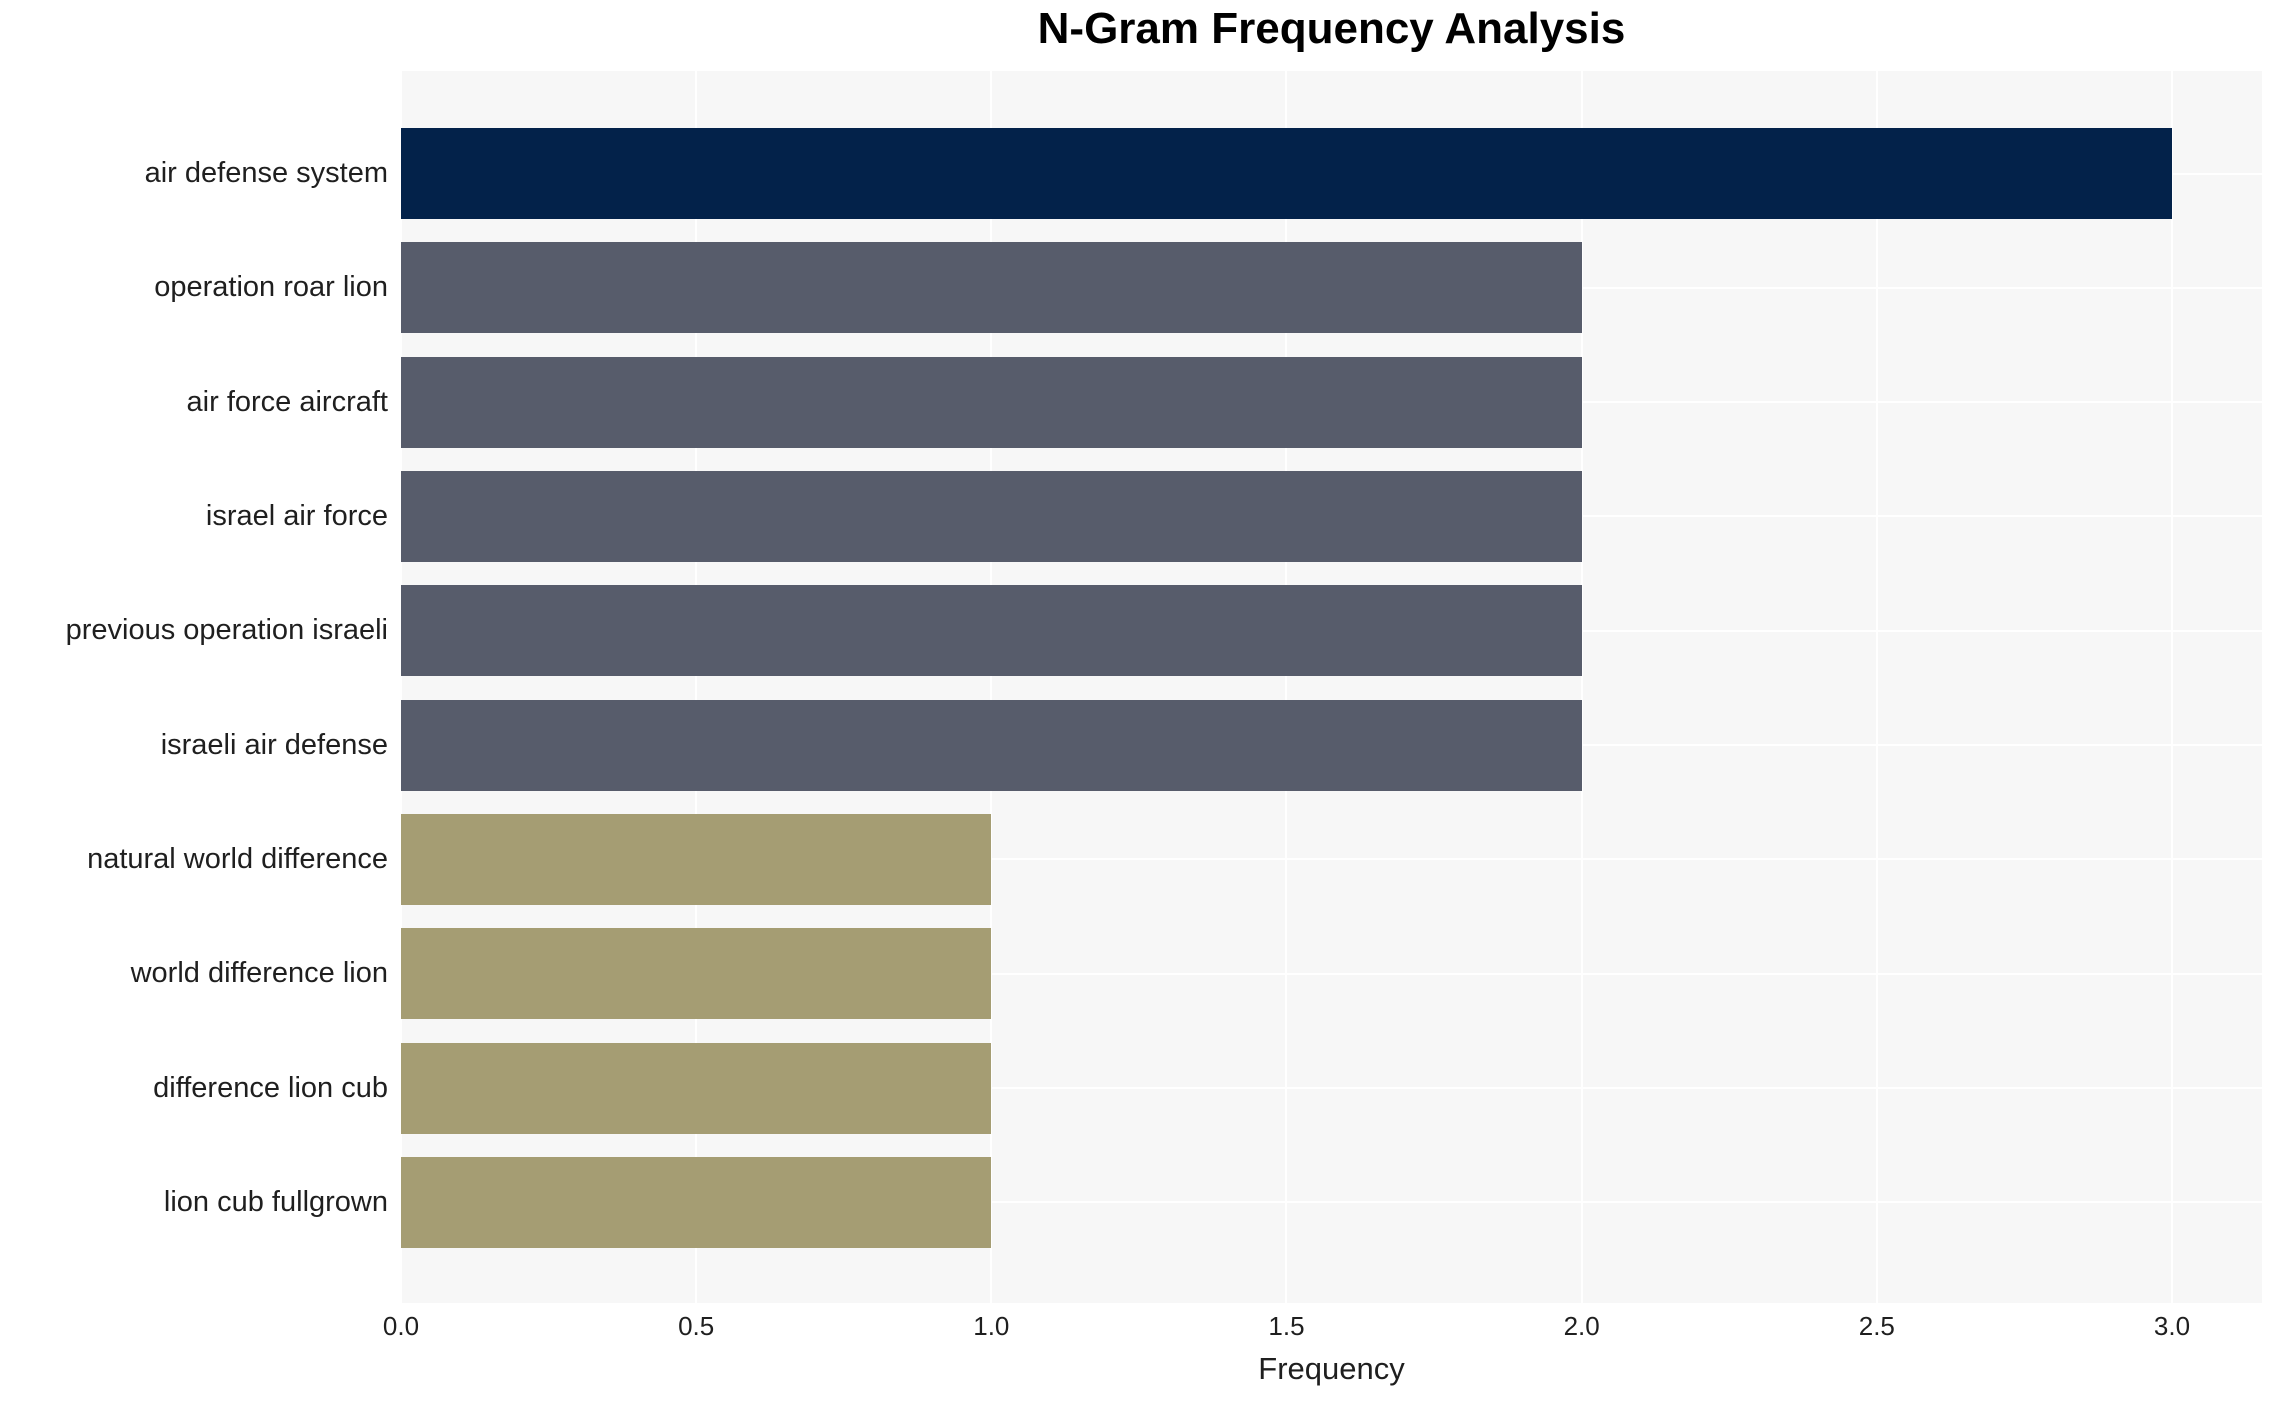 Image resolution: width=2280 pixels, height=1402 pixels. I want to click on x-tick-label: 1.0, so click(991, 1326).